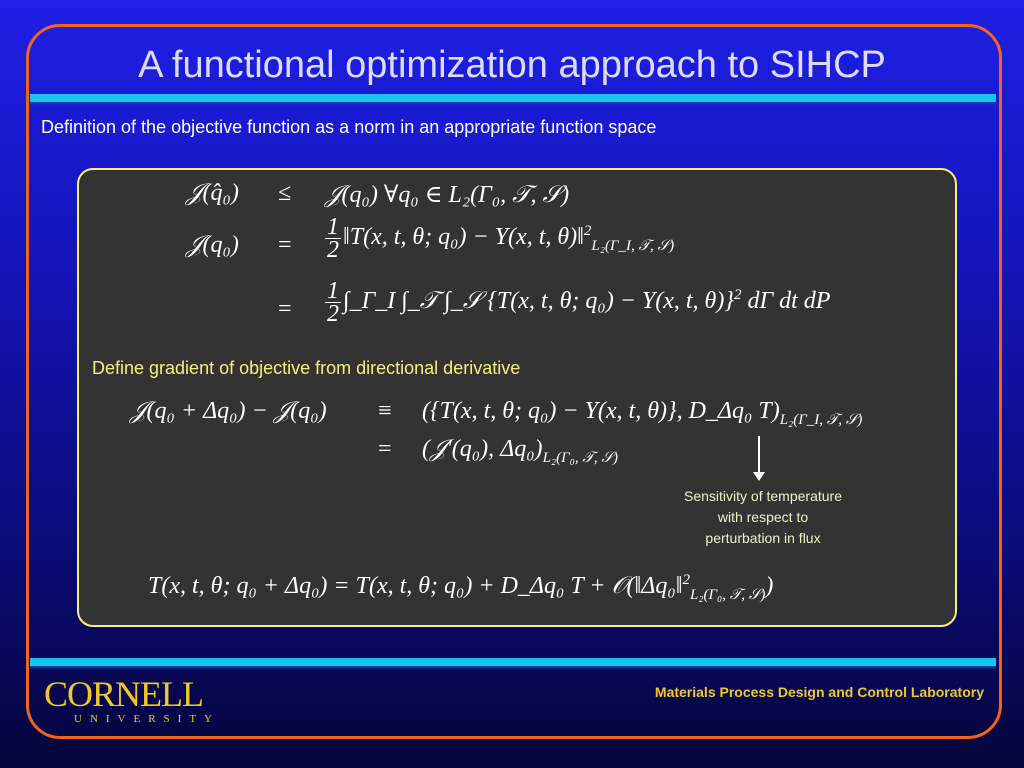 This screenshot has height=768, width=1024. I want to click on eq3-rel: =, so click(285, 309).